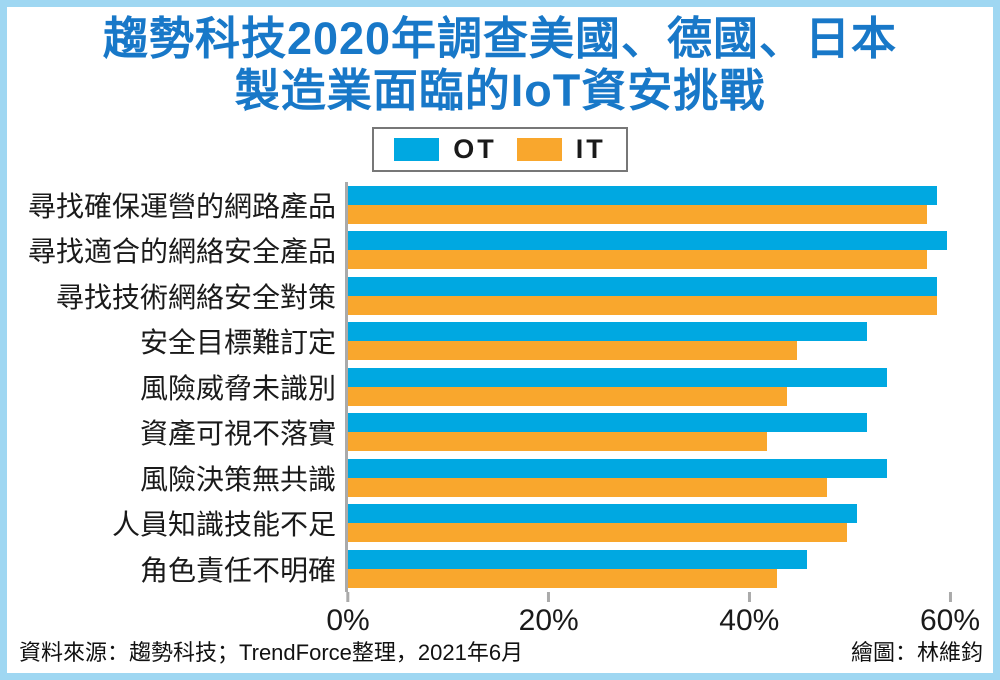 Image resolution: width=1000 pixels, height=680 pixels. What do you see at coordinates (348, 620) in the screenshot?
I see `tick-label: 0%` at bounding box center [348, 620].